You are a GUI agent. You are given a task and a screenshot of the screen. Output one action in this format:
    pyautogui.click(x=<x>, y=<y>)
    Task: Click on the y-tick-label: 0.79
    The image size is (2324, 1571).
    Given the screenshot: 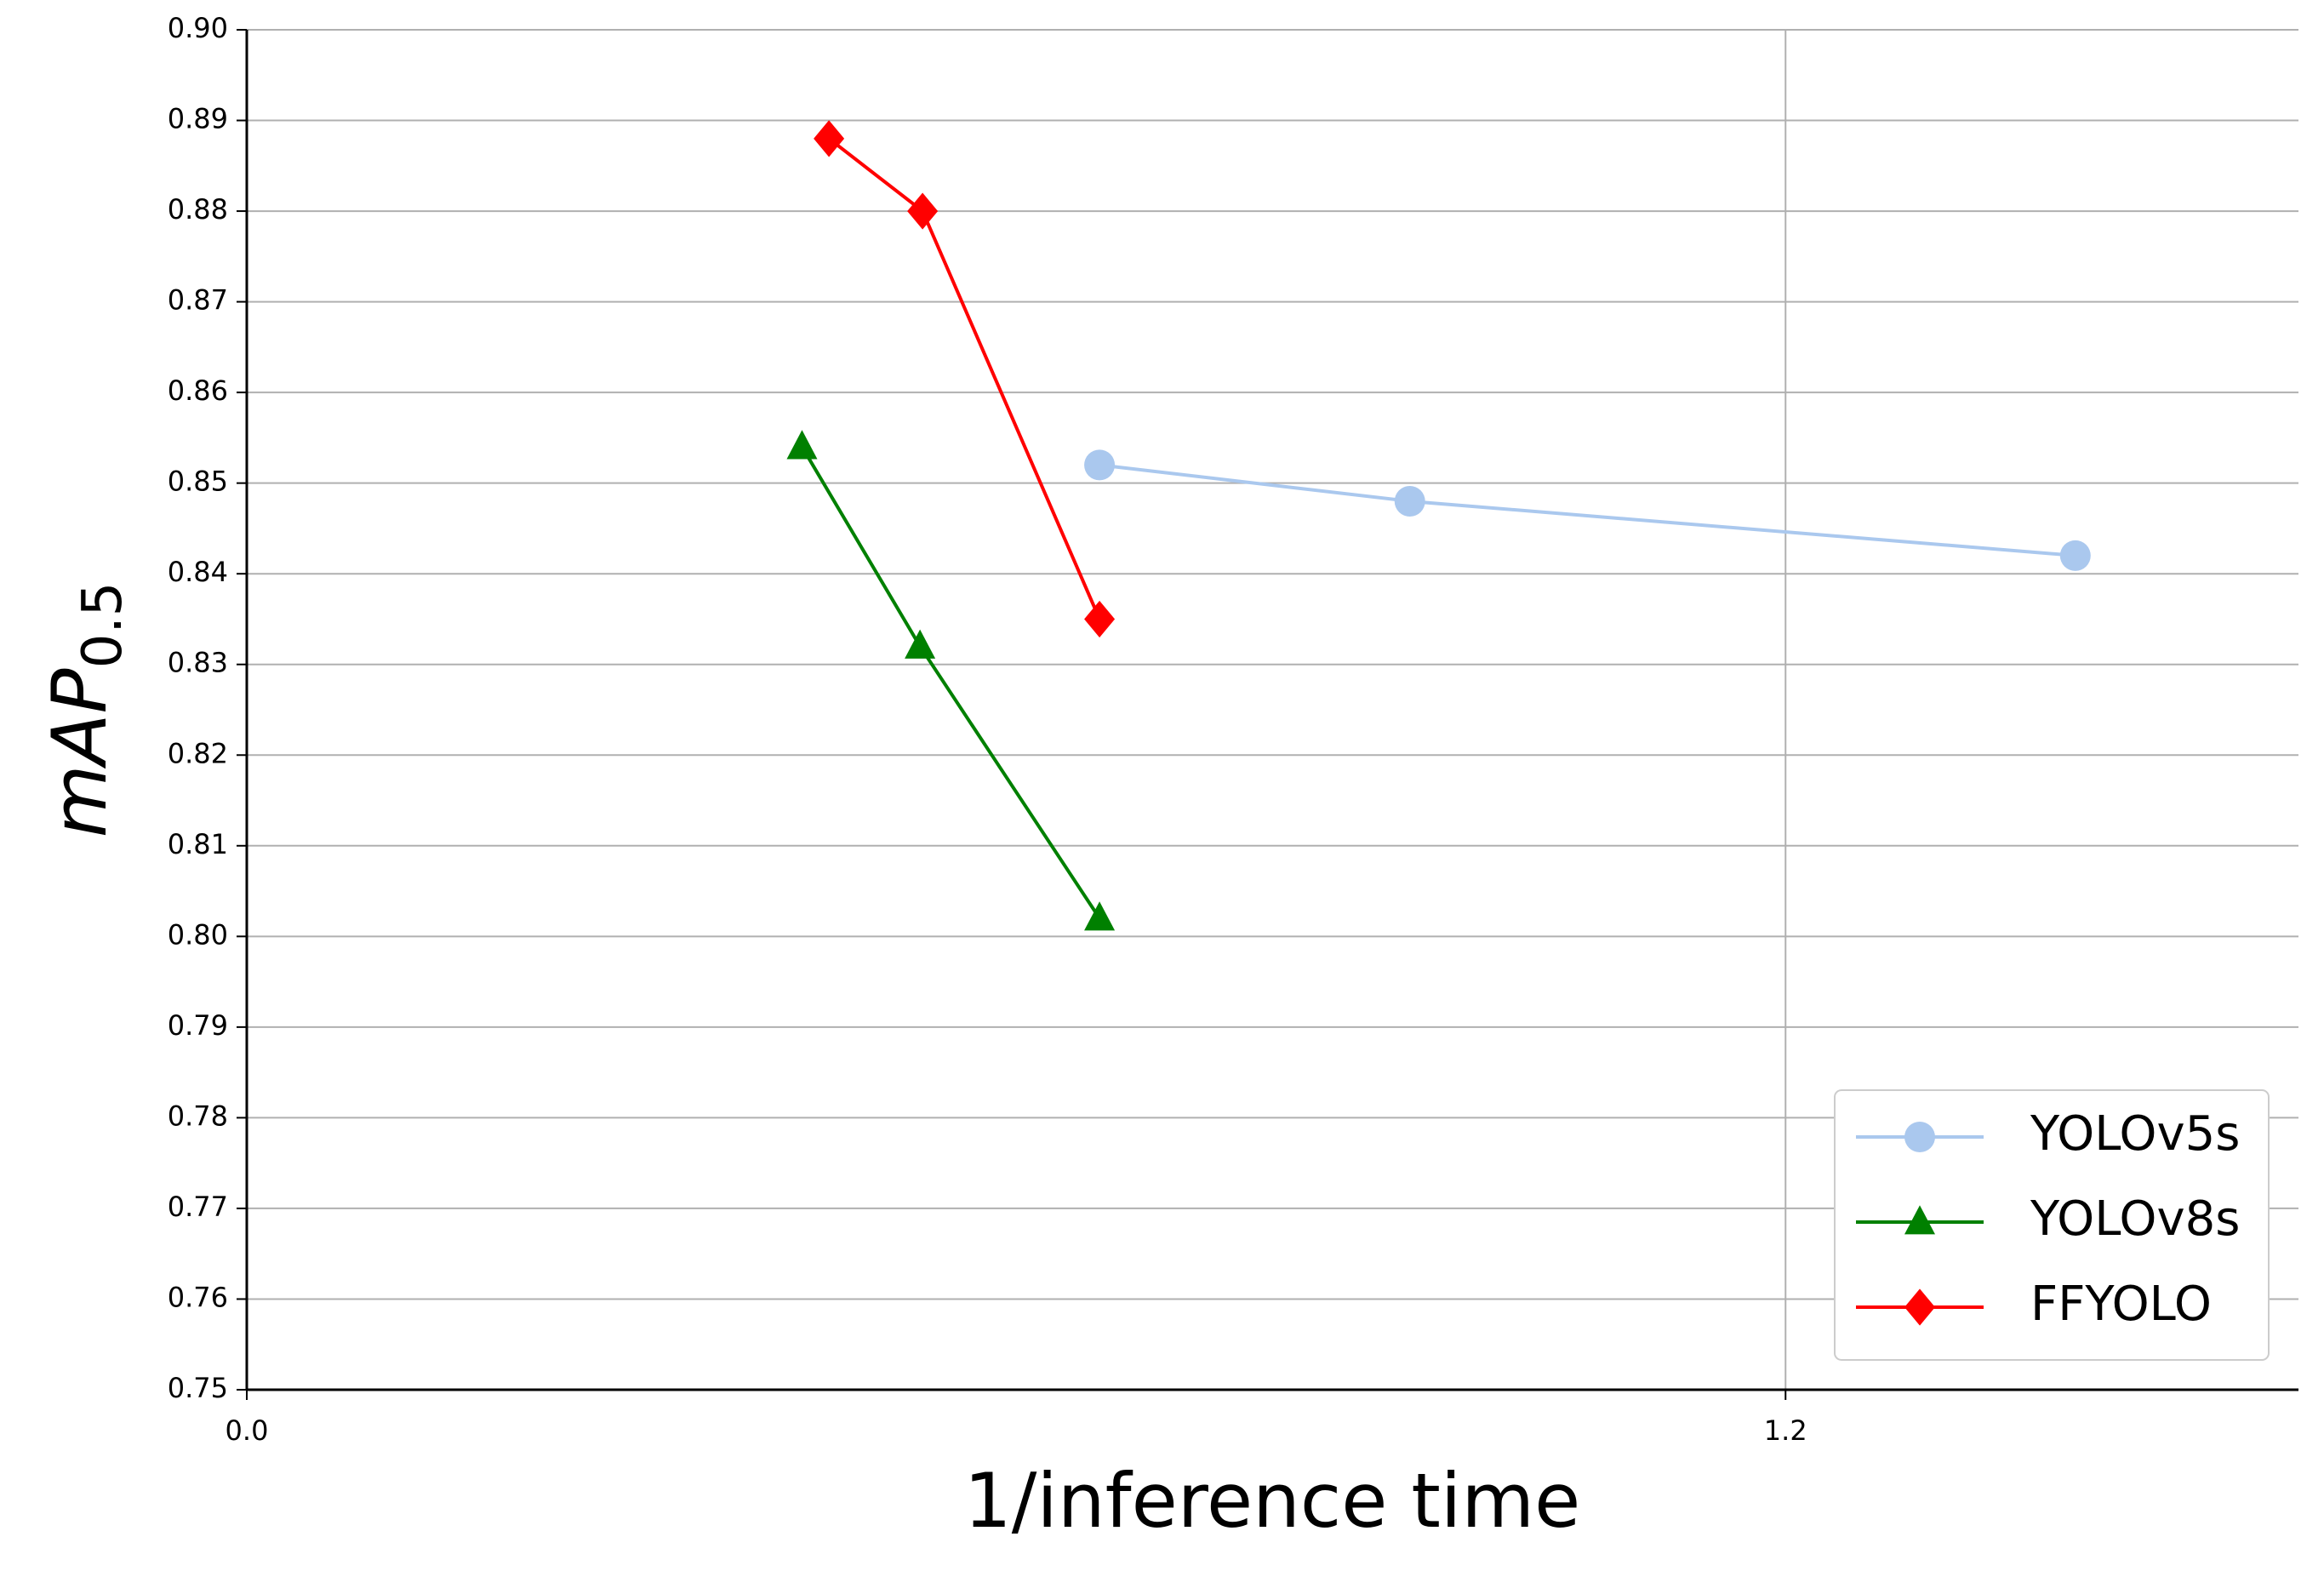 What is the action you would take?
    pyautogui.click(x=198, y=1025)
    